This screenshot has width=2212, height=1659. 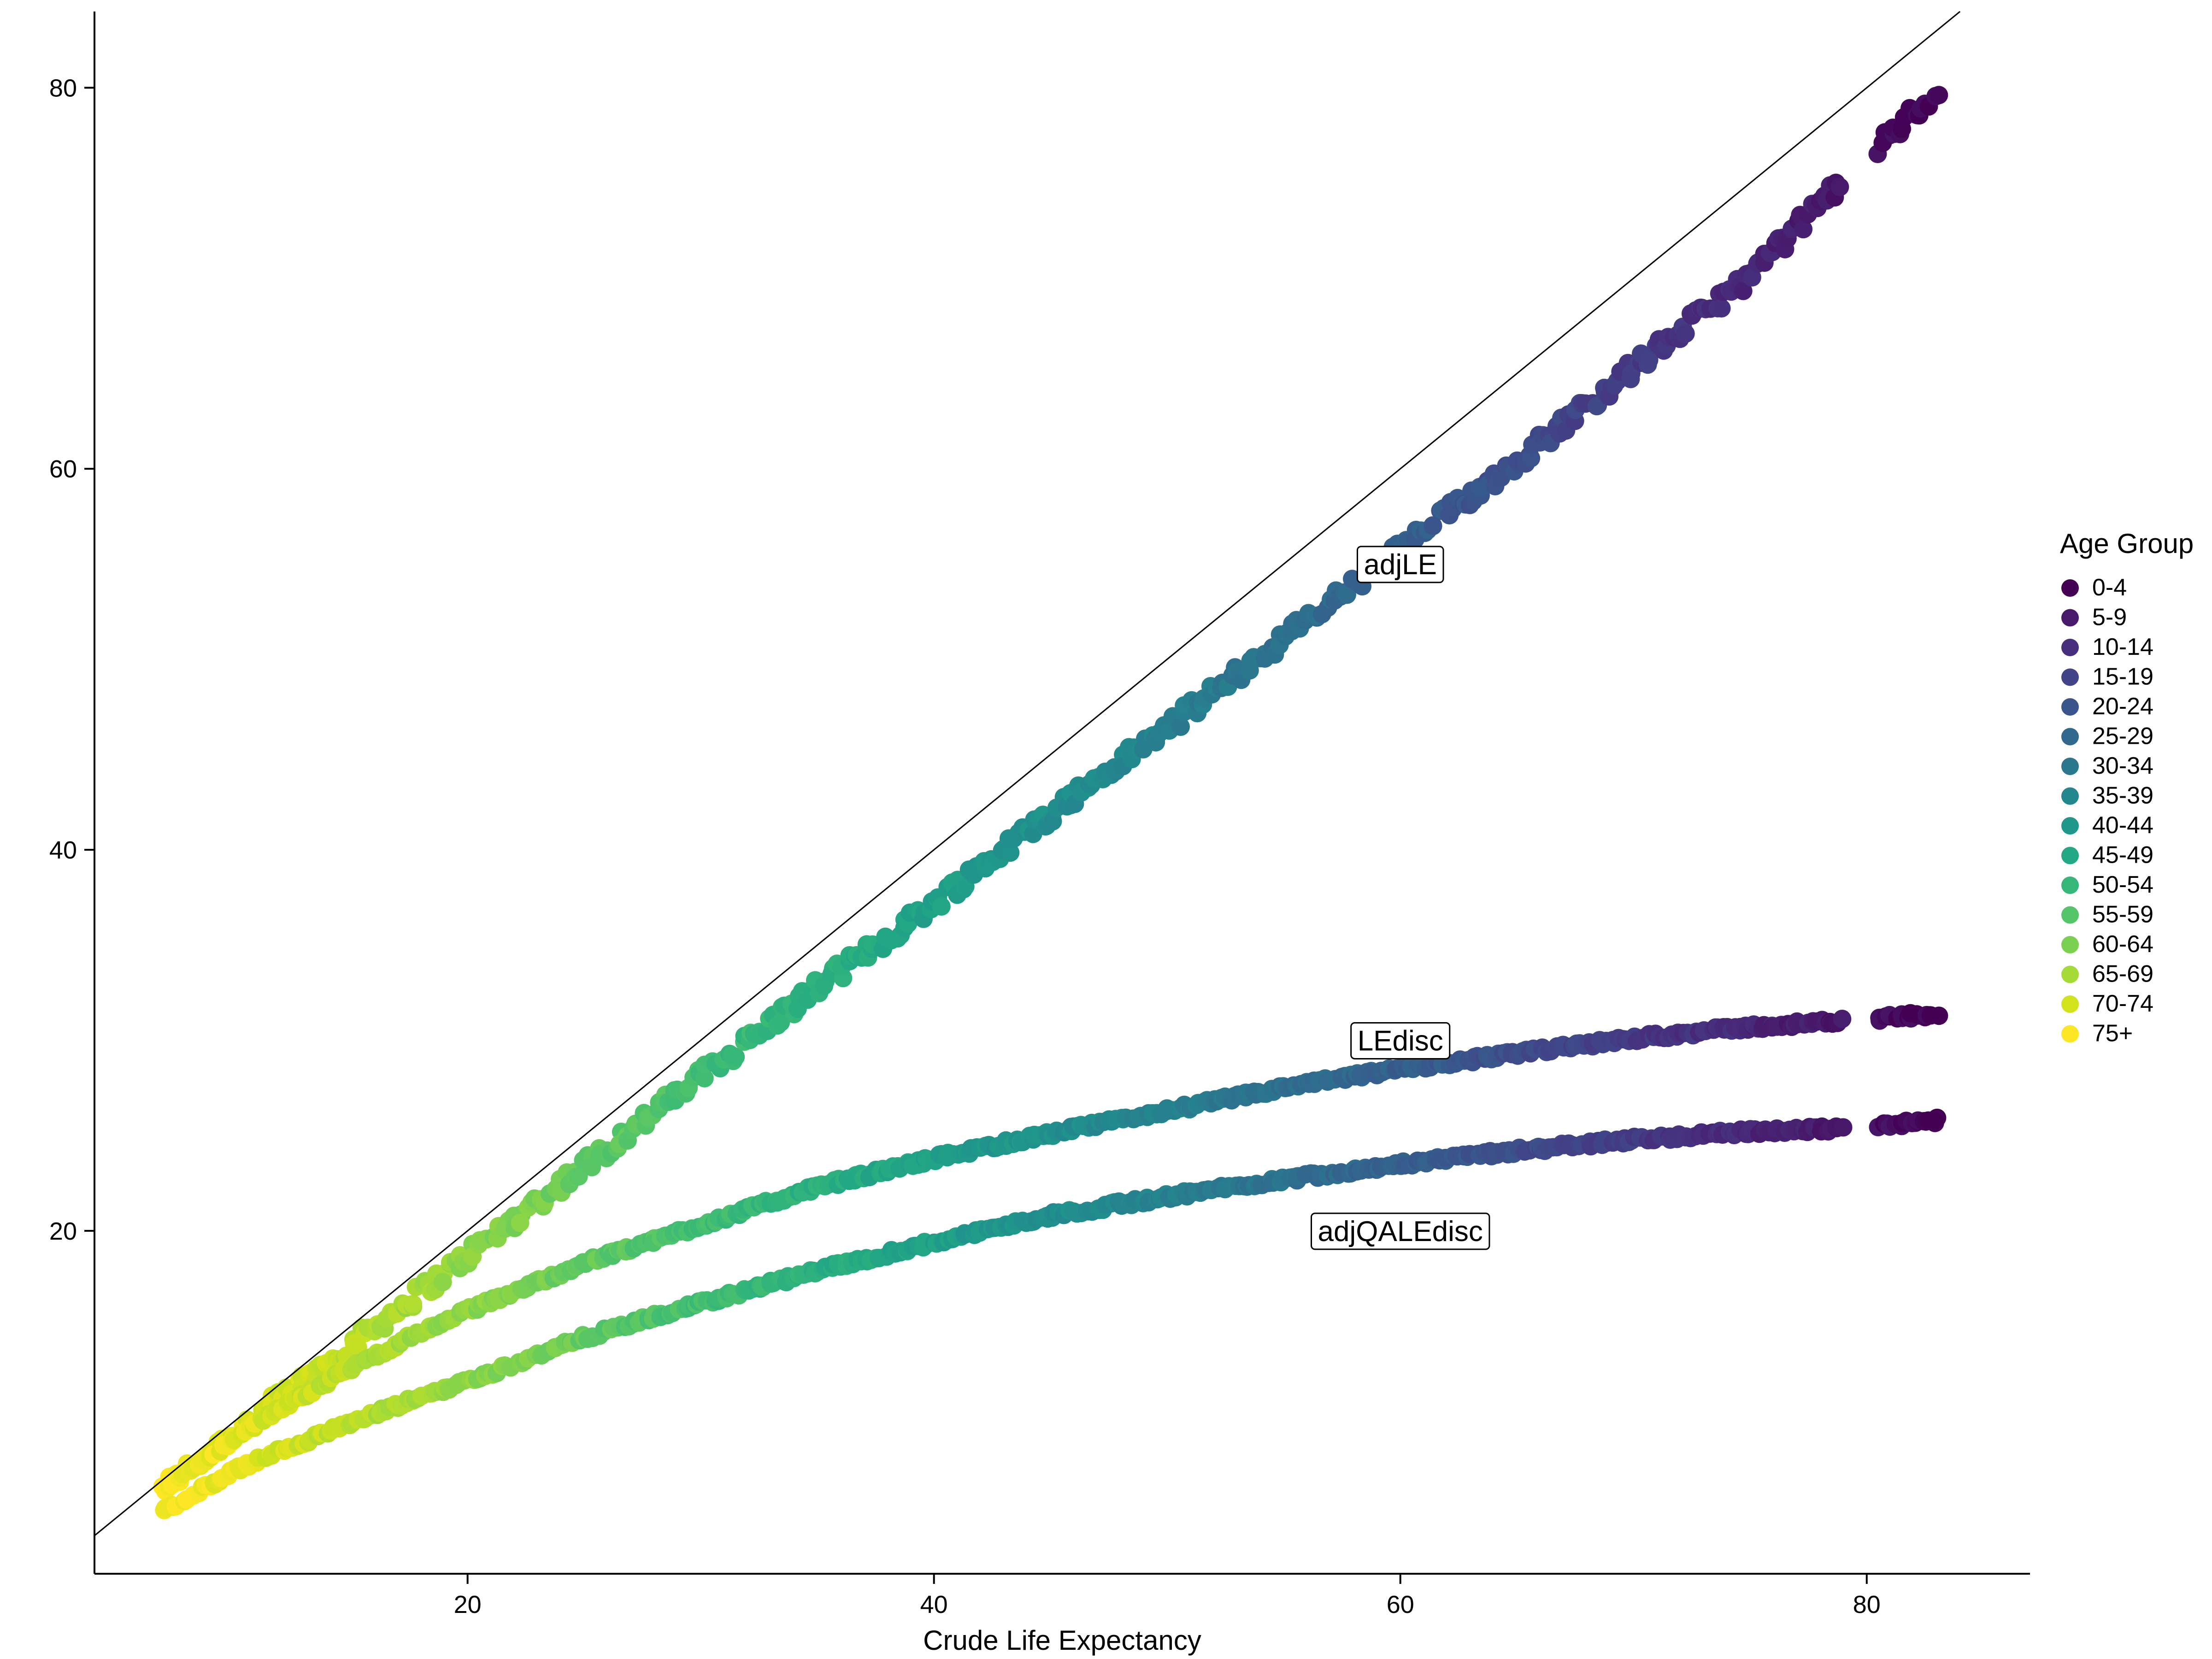 What do you see at coordinates (2122, 706) in the screenshot?
I see `legend-label: 20-24` at bounding box center [2122, 706].